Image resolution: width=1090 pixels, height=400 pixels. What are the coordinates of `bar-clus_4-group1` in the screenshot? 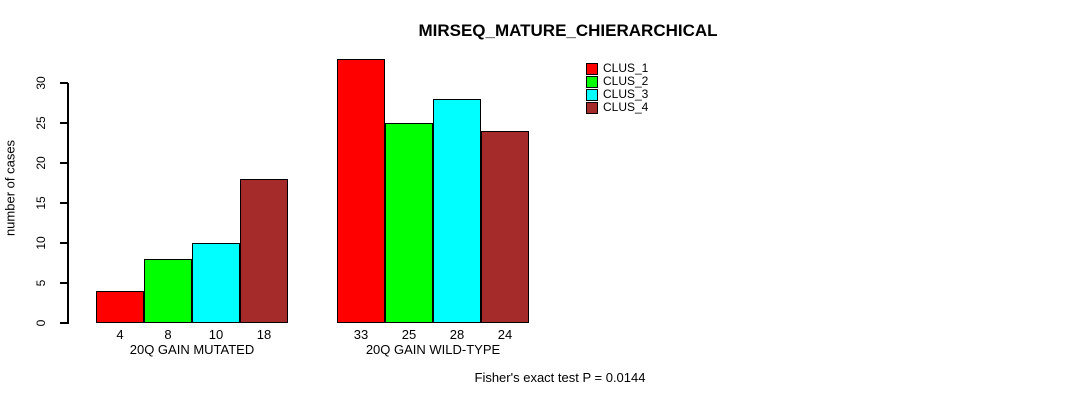 It's located at (264, 251).